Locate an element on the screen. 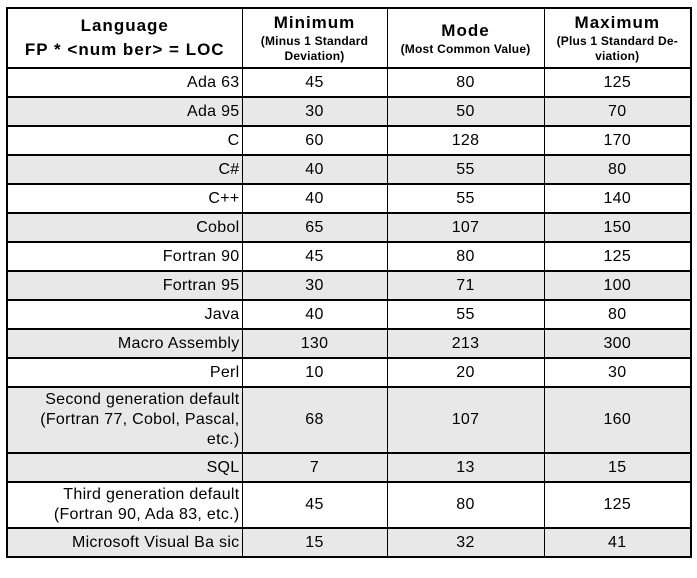 The height and width of the screenshot is (578, 697). table-row: Ada 95 30 50 70 is located at coordinates (349, 111).